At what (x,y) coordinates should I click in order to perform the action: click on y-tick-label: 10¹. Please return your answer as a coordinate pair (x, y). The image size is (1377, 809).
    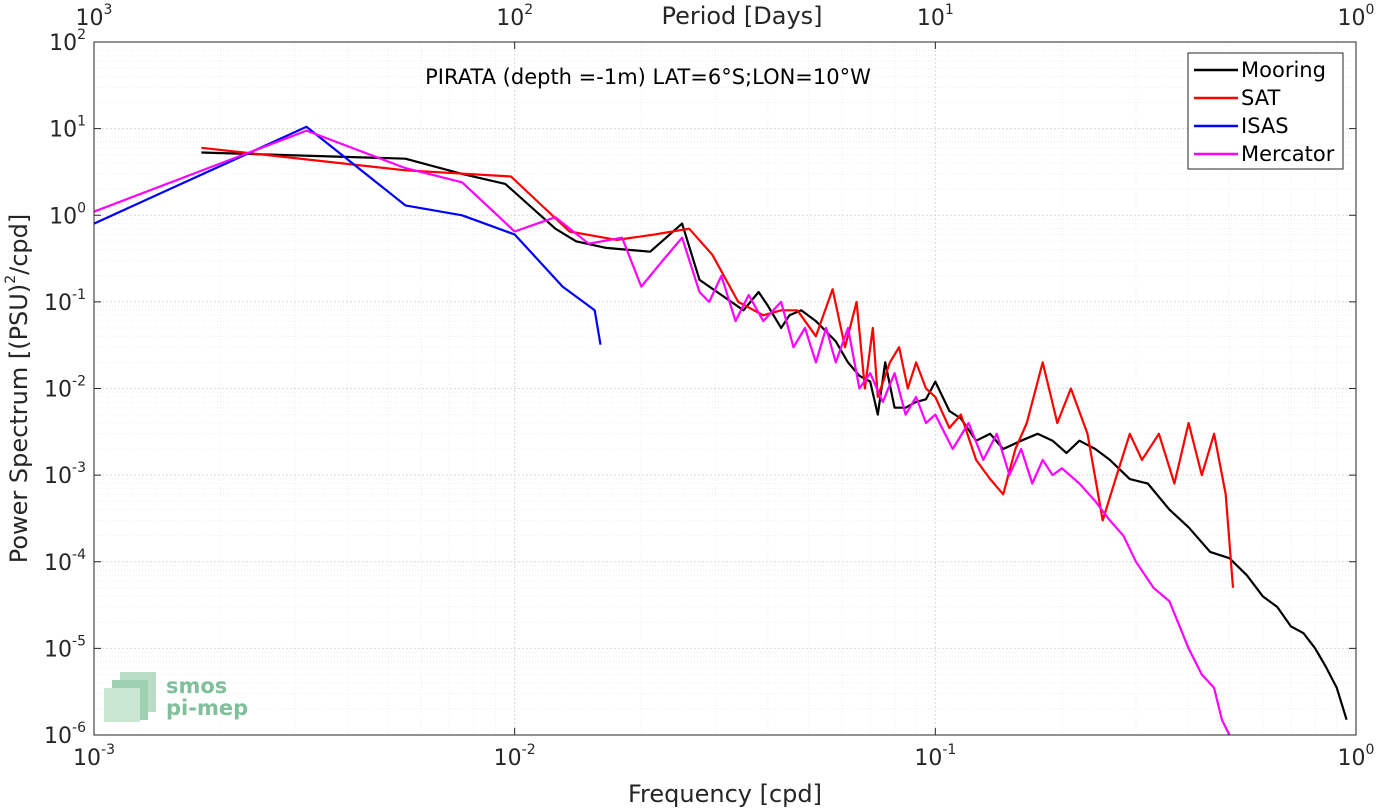
    Looking at the image, I should click on (67, 128).